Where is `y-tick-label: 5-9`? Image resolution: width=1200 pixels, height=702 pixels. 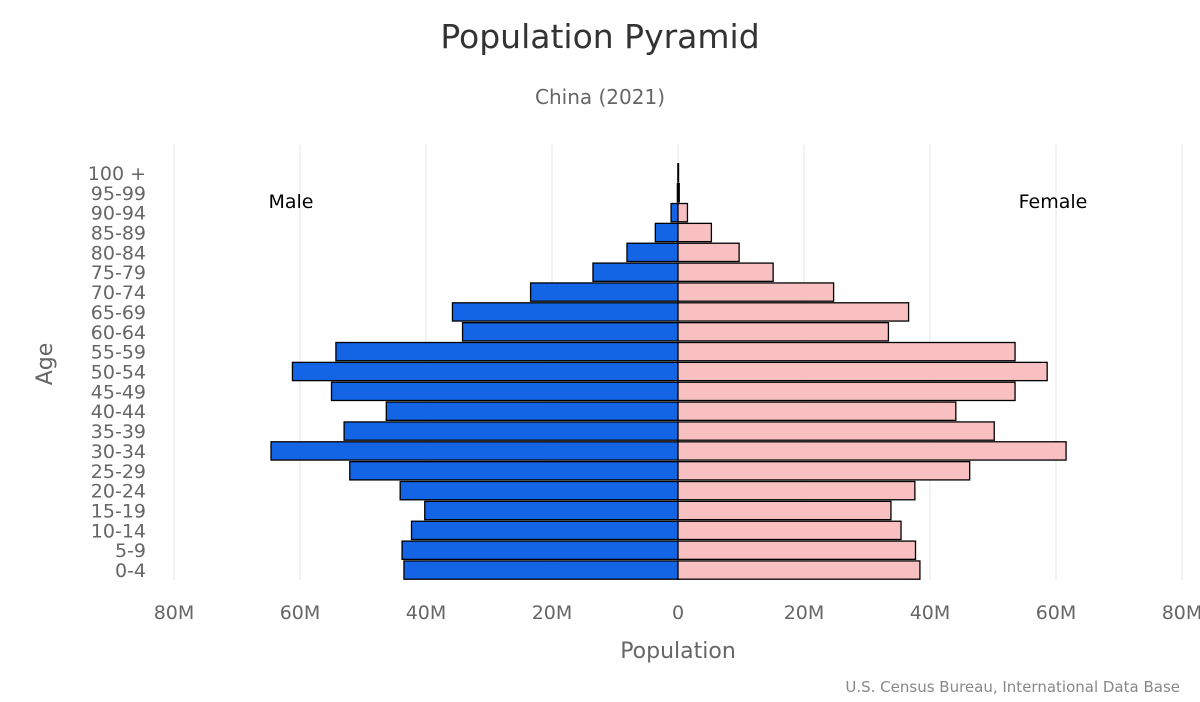
y-tick-label: 5-9 is located at coordinates (130, 551).